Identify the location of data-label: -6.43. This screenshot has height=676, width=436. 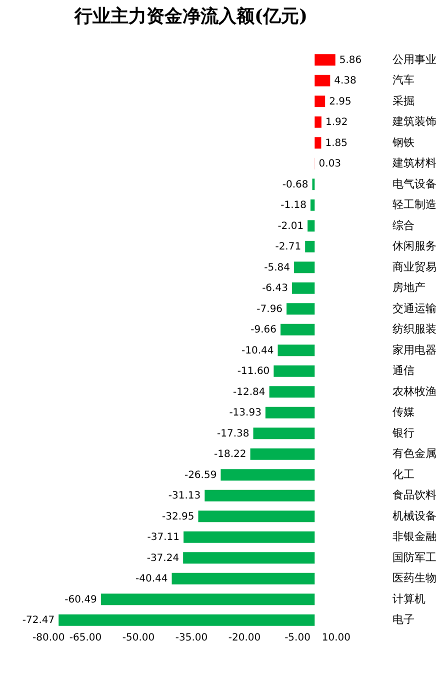
(275, 288).